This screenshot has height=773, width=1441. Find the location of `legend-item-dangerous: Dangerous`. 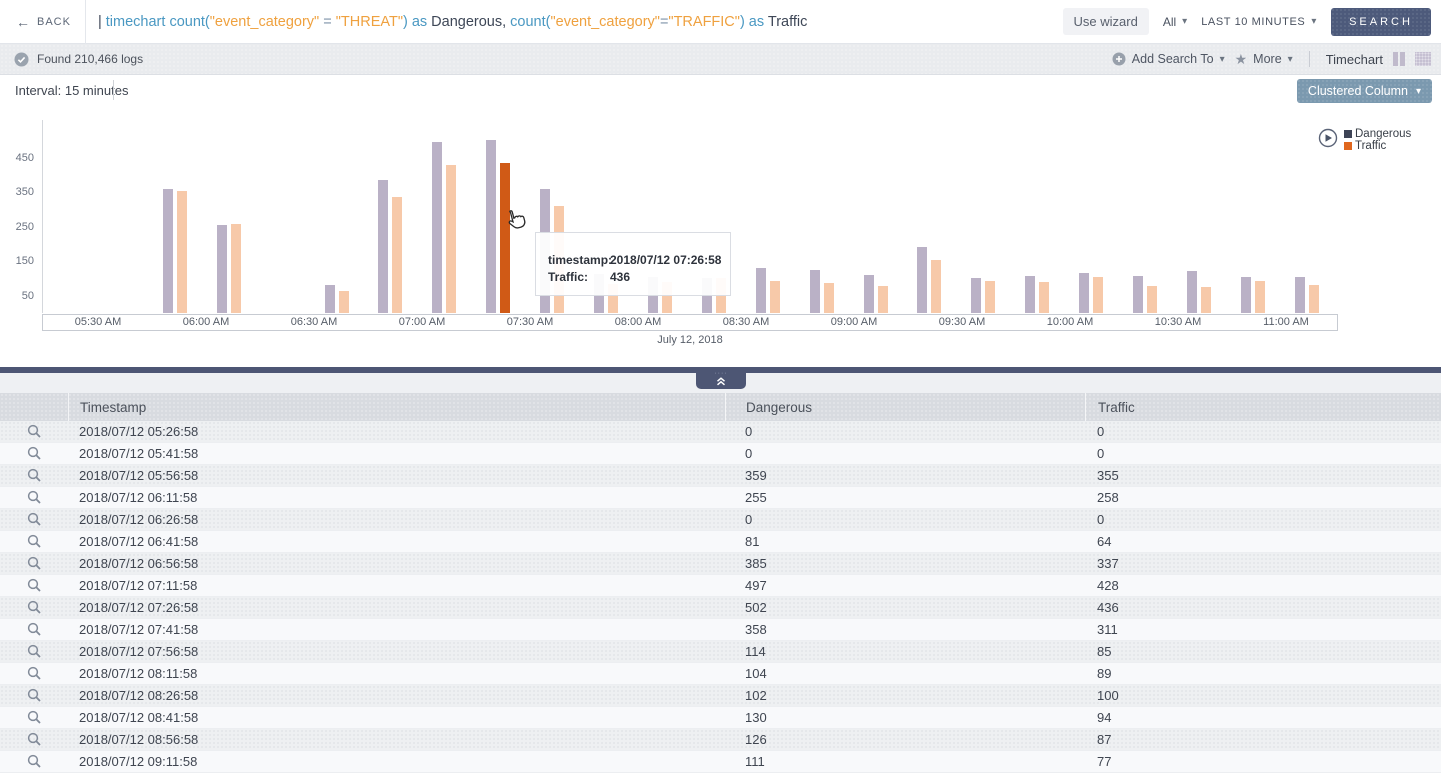

legend-item-dangerous: Dangerous is located at coordinates (1377, 134).